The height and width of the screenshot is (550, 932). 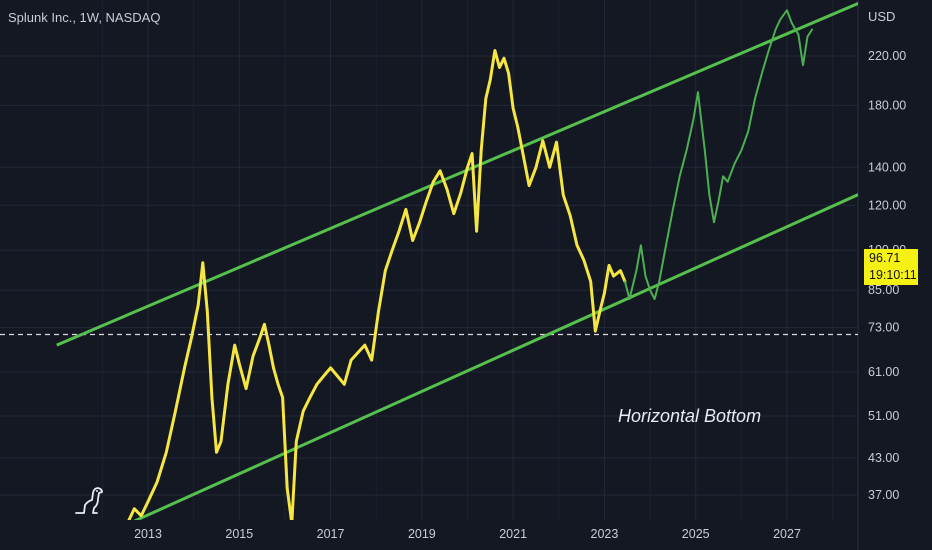 What do you see at coordinates (787, 534) in the screenshot?
I see `x-tick-label: 2027` at bounding box center [787, 534].